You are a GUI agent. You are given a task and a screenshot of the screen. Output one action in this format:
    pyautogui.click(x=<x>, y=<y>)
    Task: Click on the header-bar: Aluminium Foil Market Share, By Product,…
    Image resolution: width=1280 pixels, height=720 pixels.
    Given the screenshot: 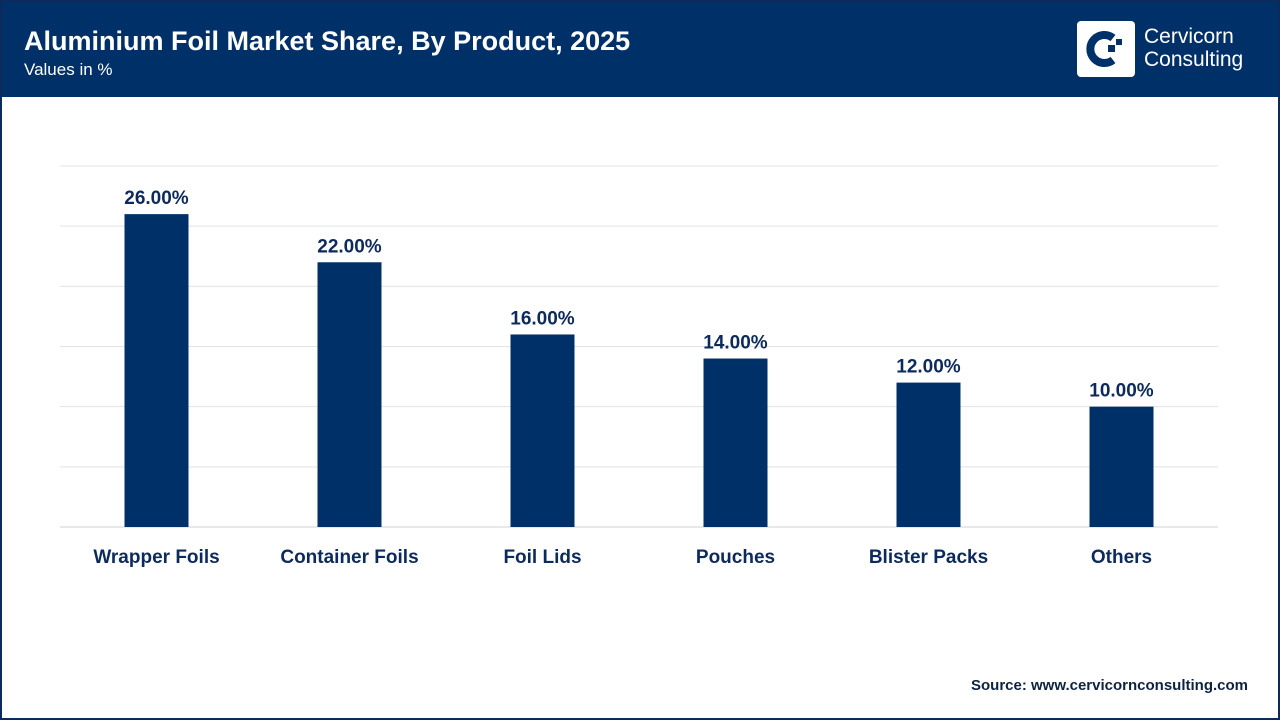 What is the action you would take?
    pyautogui.click(x=640, y=48)
    